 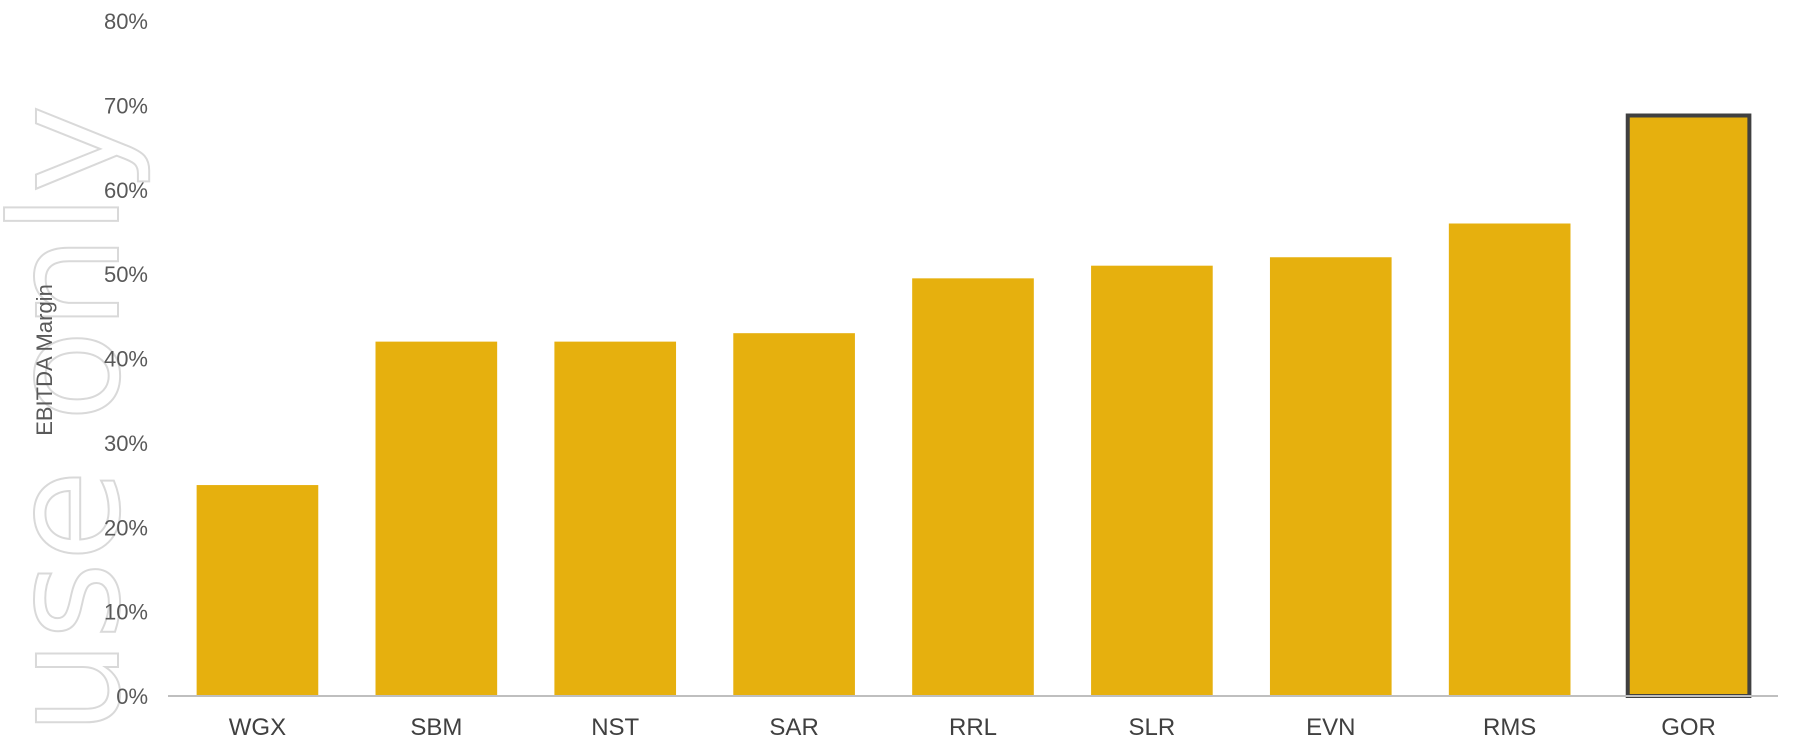 What do you see at coordinates (77, 420) in the screenshot?
I see `watermark: use only` at bounding box center [77, 420].